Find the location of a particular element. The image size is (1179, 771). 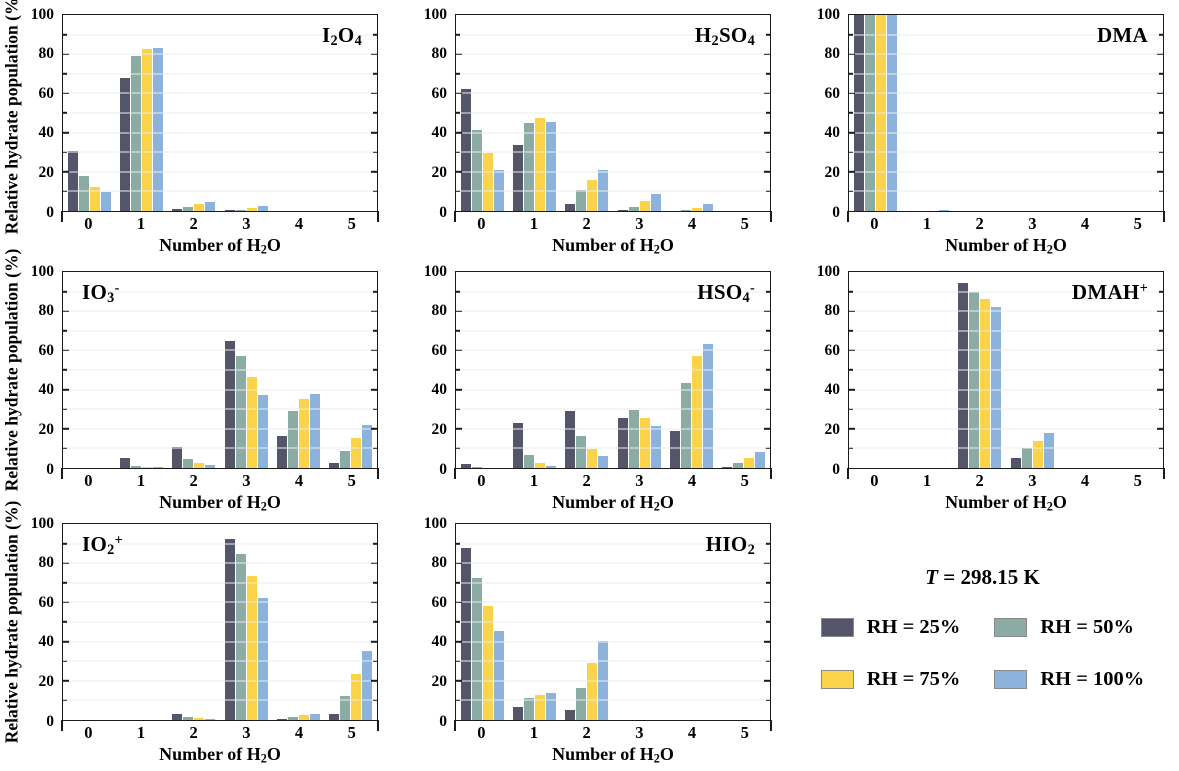

y-tick-label: 0 is located at coordinates (50, 212).